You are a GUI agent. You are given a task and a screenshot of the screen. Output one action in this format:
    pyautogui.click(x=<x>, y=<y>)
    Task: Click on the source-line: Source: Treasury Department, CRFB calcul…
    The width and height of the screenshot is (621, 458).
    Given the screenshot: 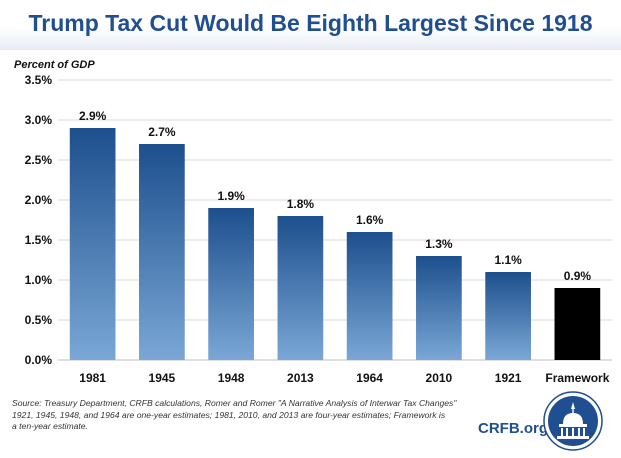 What is the action you would take?
    pyautogui.click(x=234, y=403)
    